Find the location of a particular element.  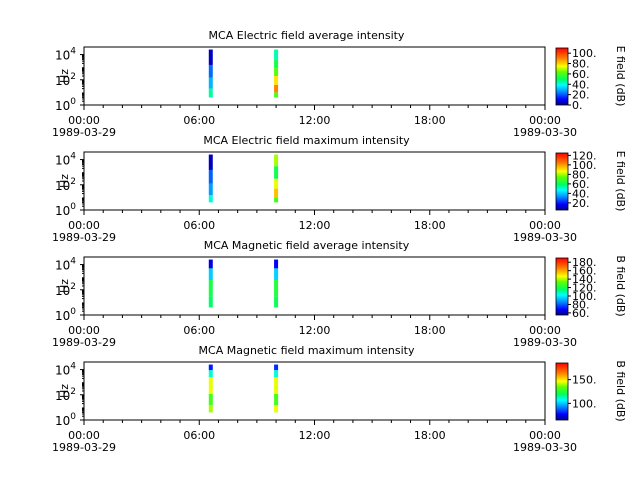

y-tick-label: 10⁰ is located at coordinates (65, 315).